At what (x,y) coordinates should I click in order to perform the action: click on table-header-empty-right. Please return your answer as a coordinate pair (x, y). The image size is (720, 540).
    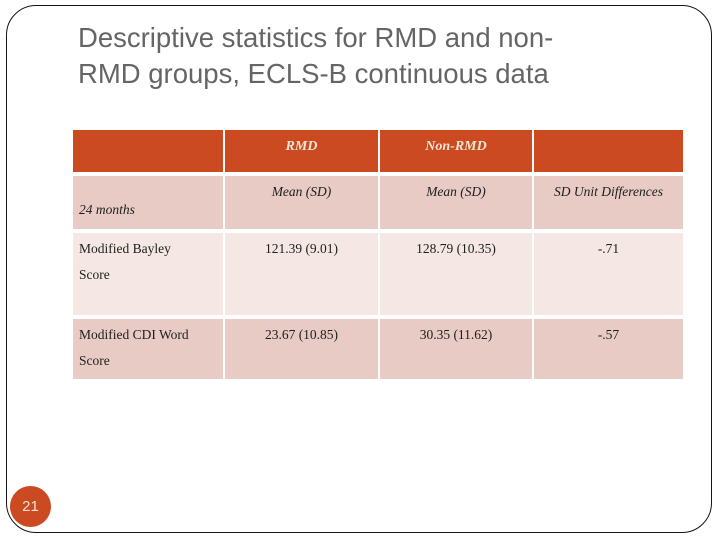
    Looking at the image, I should click on (608, 151).